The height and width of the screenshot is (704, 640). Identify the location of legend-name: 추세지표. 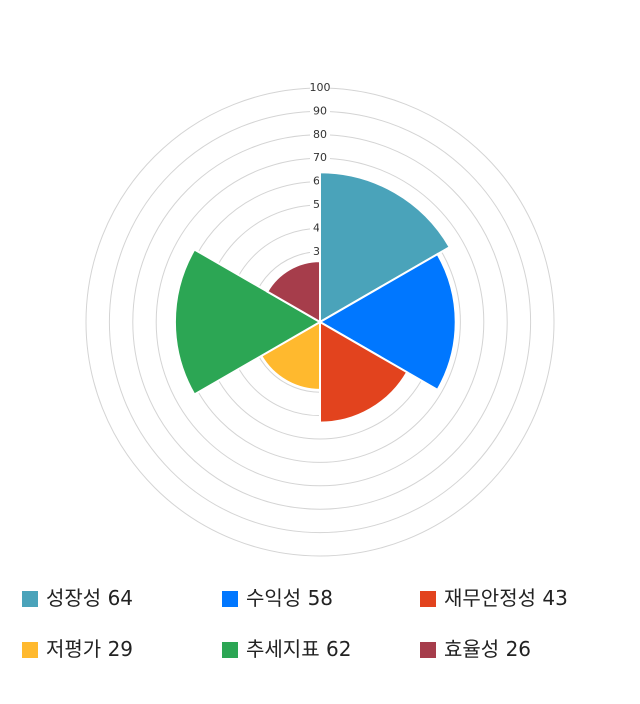
(283, 649).